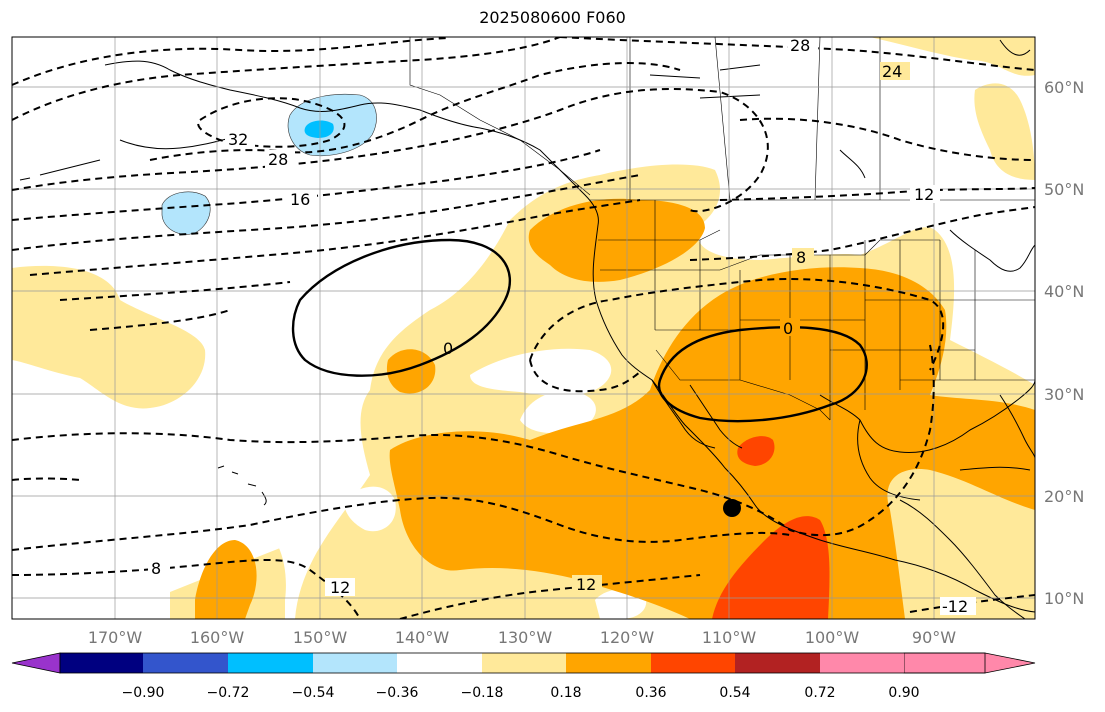 The height and width of the screenshot is (712, 1105). What do you see at coordinates (1064, 496) in the screenshot?
I see `lat-tick-label: 20°N` at bounding box center [1064, 496].